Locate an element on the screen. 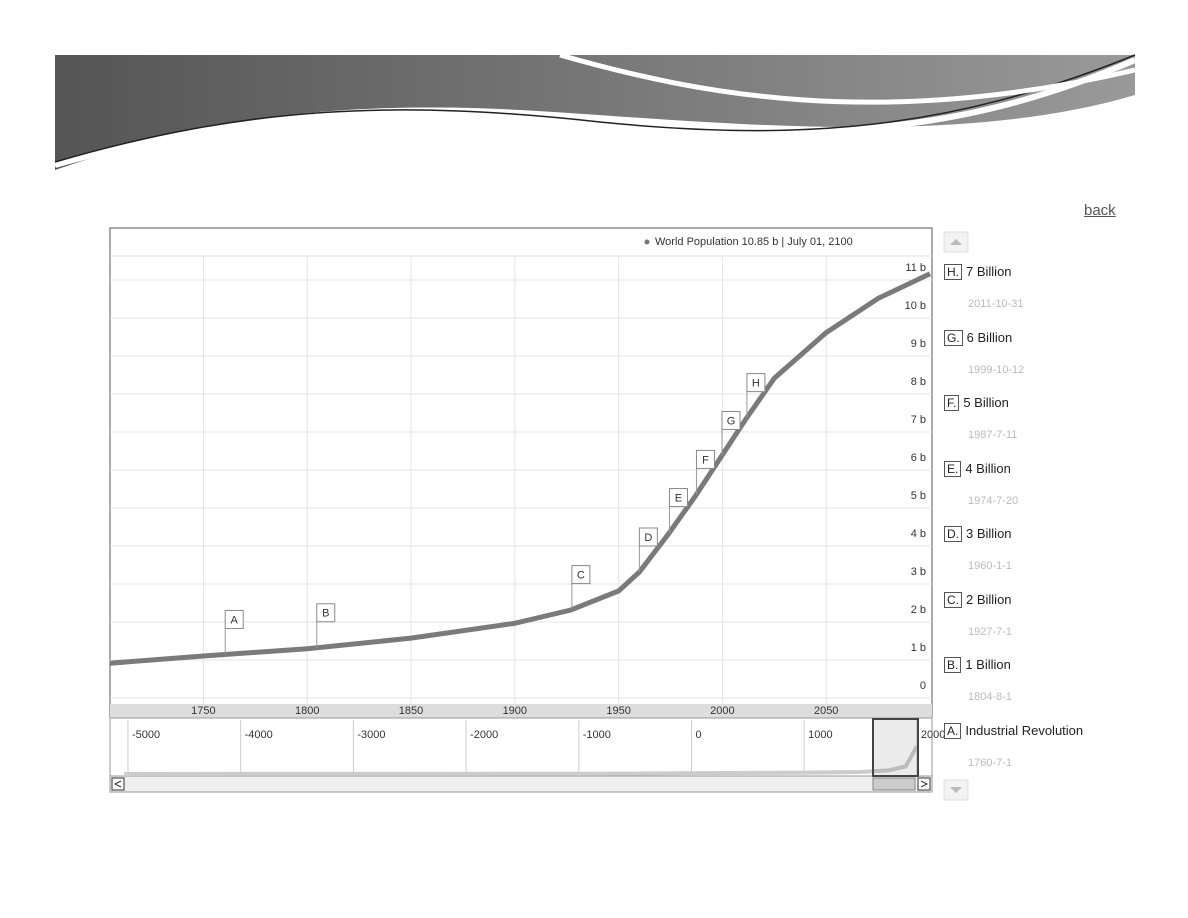 The height and width of the screenshot is (918, 1188). annotation-date: 1960-1-1 is located at coordinates (990, 566).